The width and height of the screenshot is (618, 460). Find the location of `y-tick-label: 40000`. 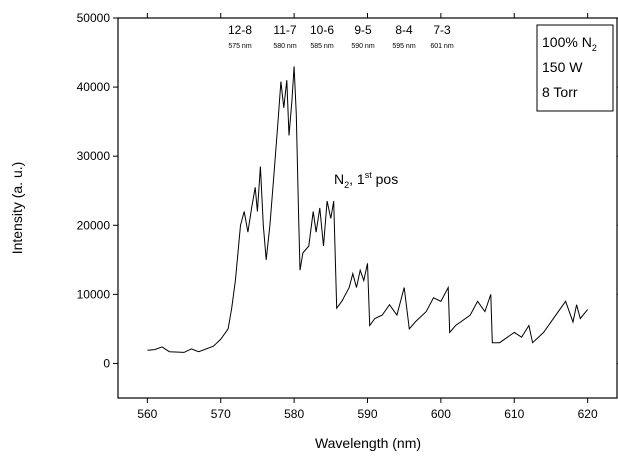

y-tick-label: 40000 is located at coordinates (94, 87).